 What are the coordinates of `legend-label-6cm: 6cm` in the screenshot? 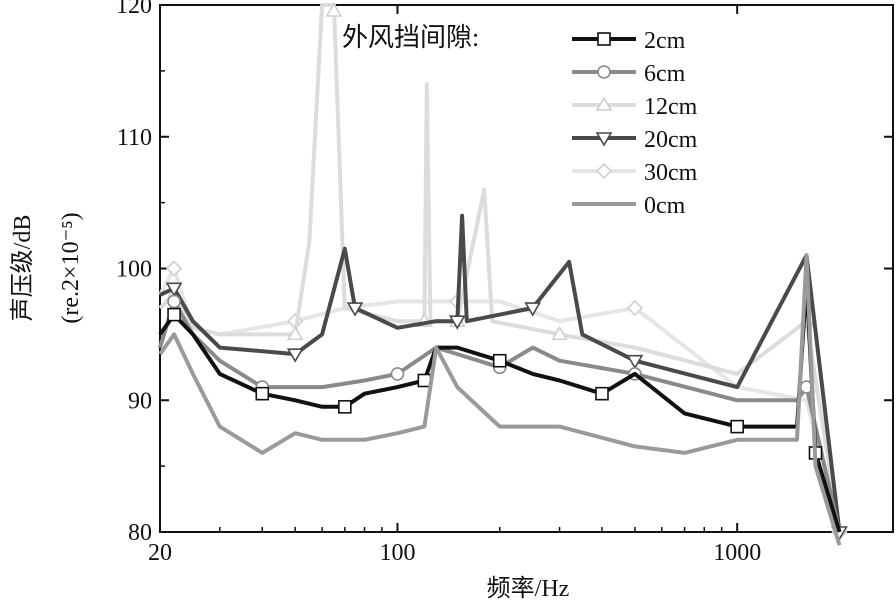 It's located at (665, 74).